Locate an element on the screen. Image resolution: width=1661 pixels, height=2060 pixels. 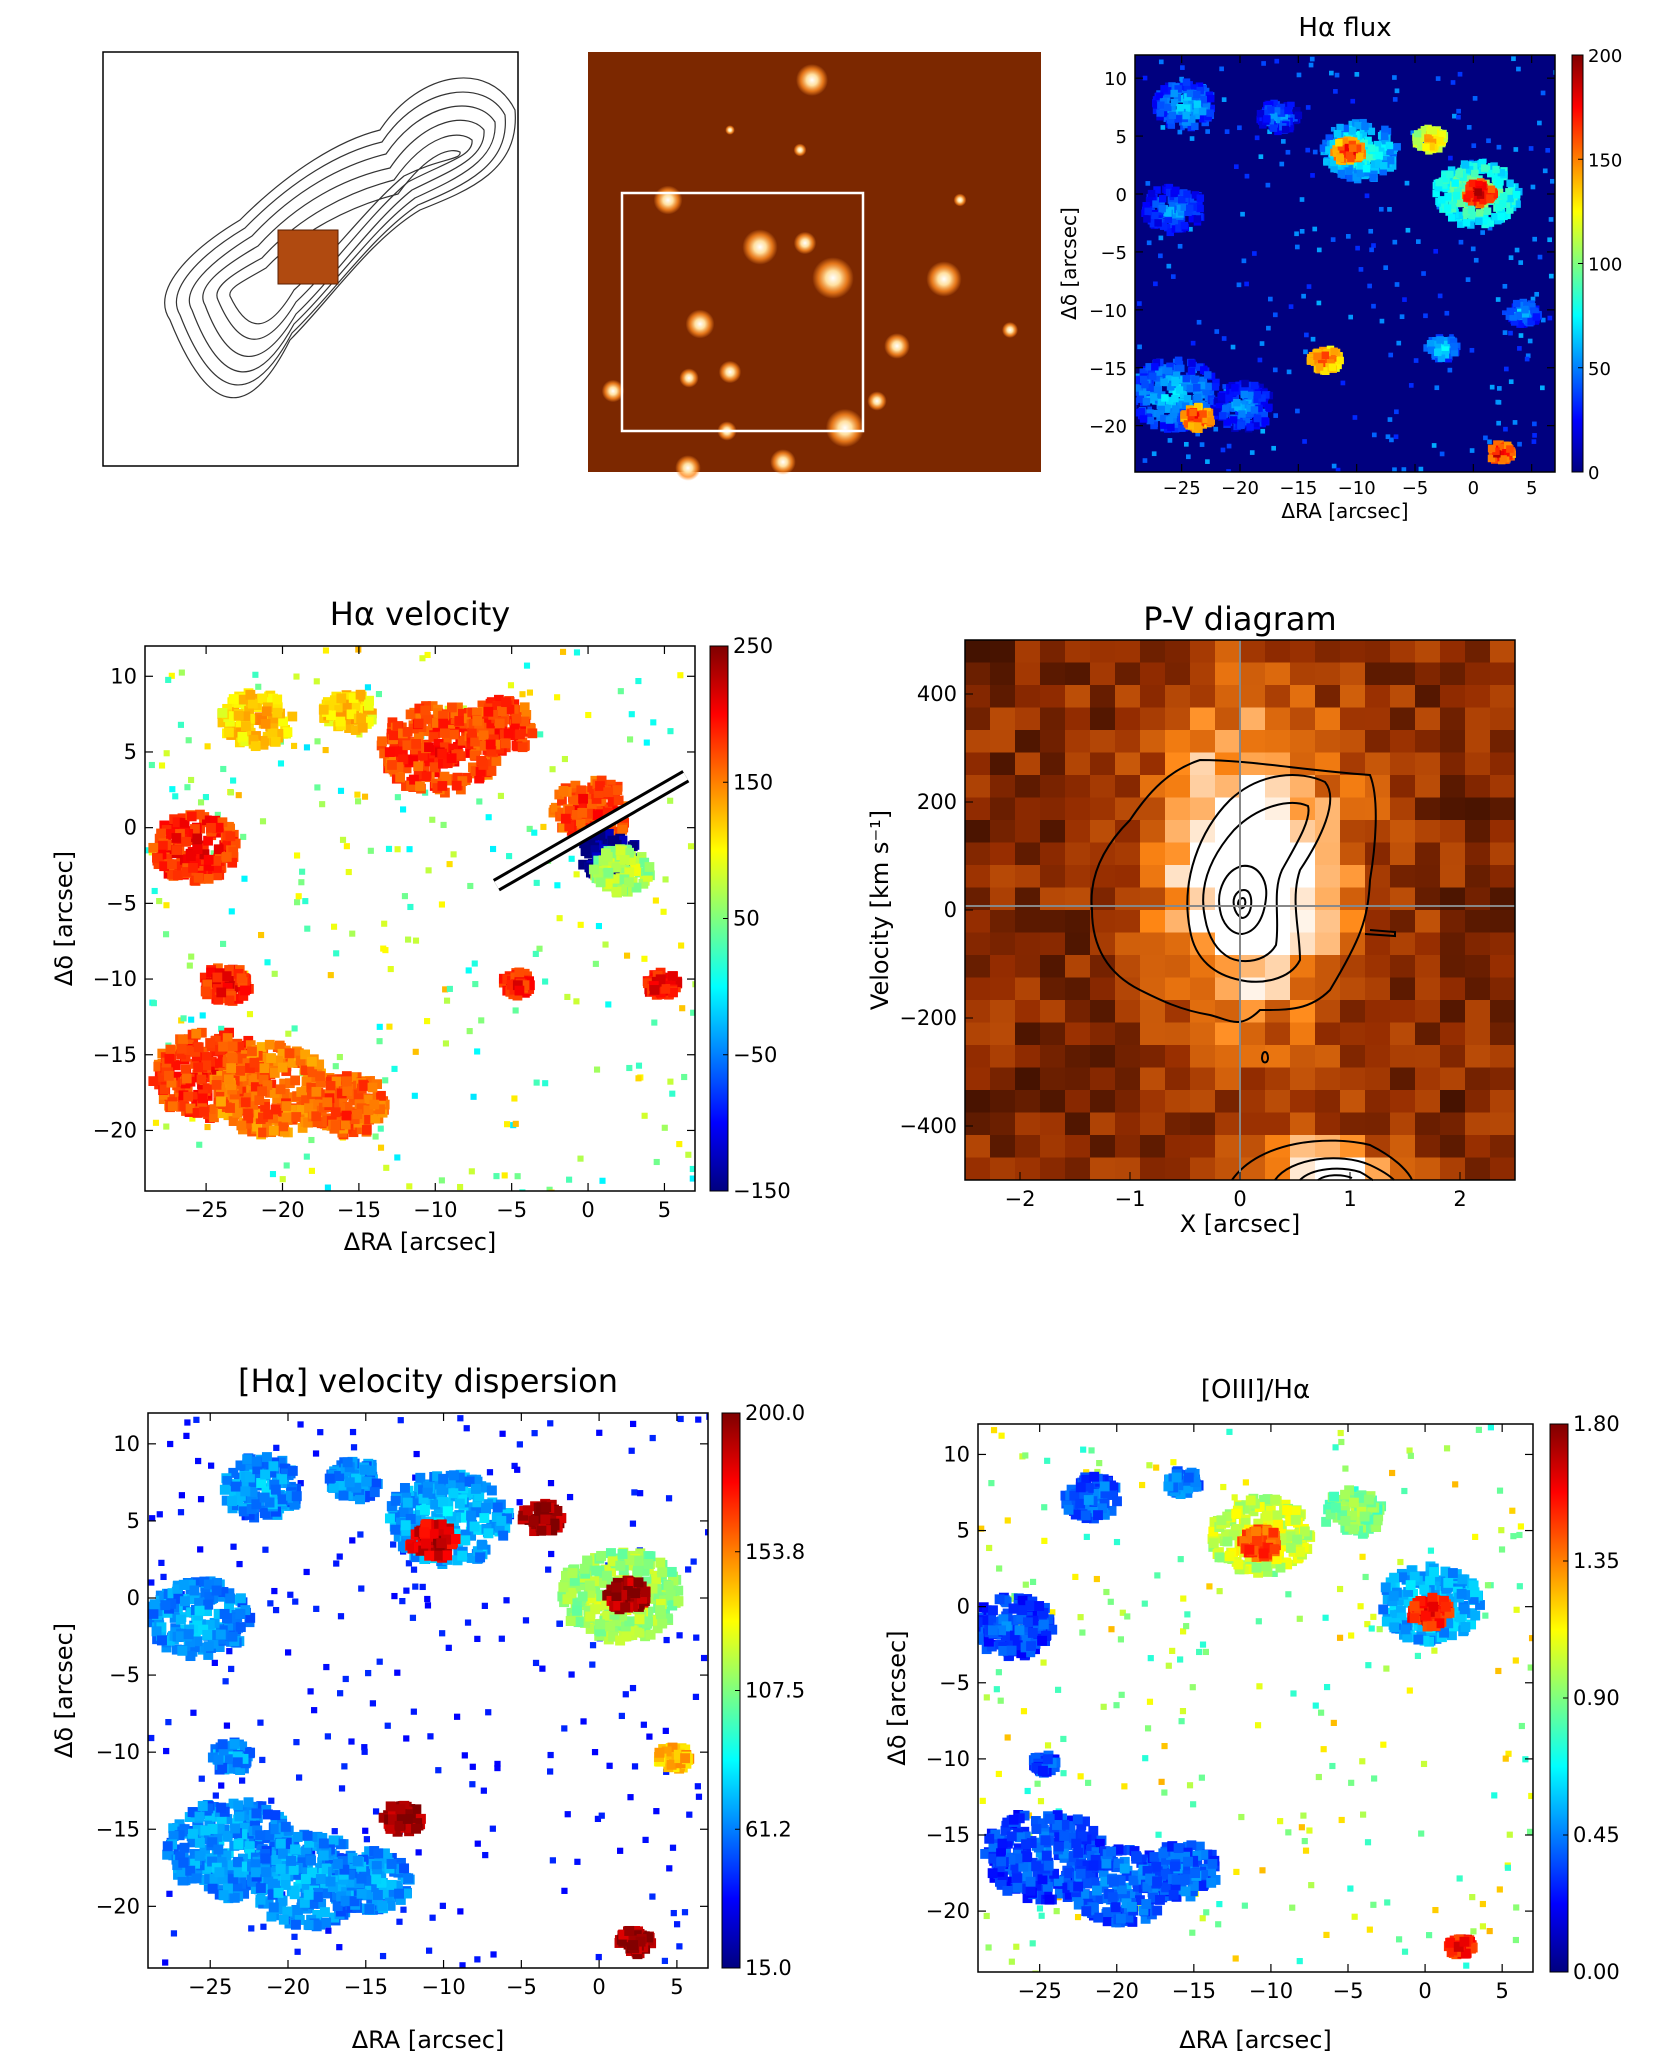
y-tick-label: 0 is located at coordinates (963, 1607).